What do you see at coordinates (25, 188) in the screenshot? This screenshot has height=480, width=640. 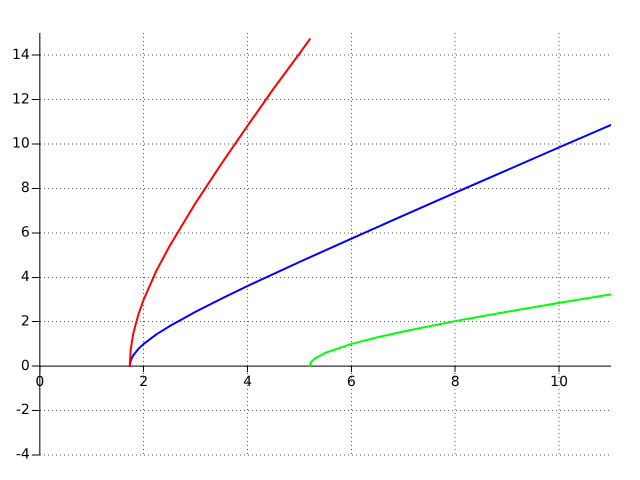 I see `y-tick-label: 8` at bounding box center [25, 188].